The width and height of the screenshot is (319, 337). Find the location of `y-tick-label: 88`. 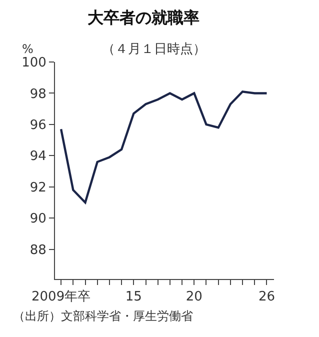

y-tick-label: 88 is located at coordinates (38, 250).